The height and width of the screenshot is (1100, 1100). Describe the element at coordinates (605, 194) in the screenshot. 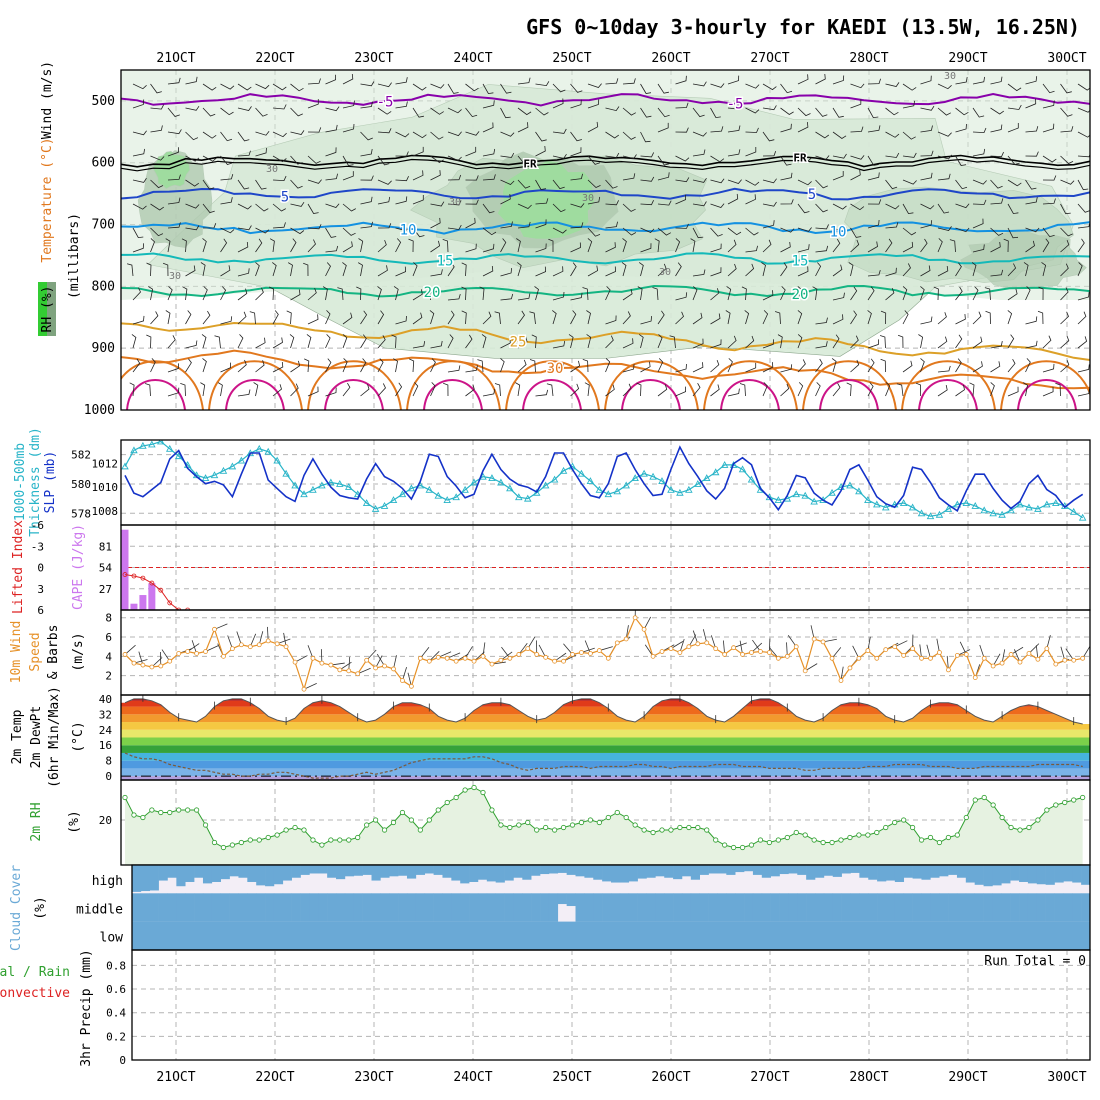

I see `temperature-contour` at that location.